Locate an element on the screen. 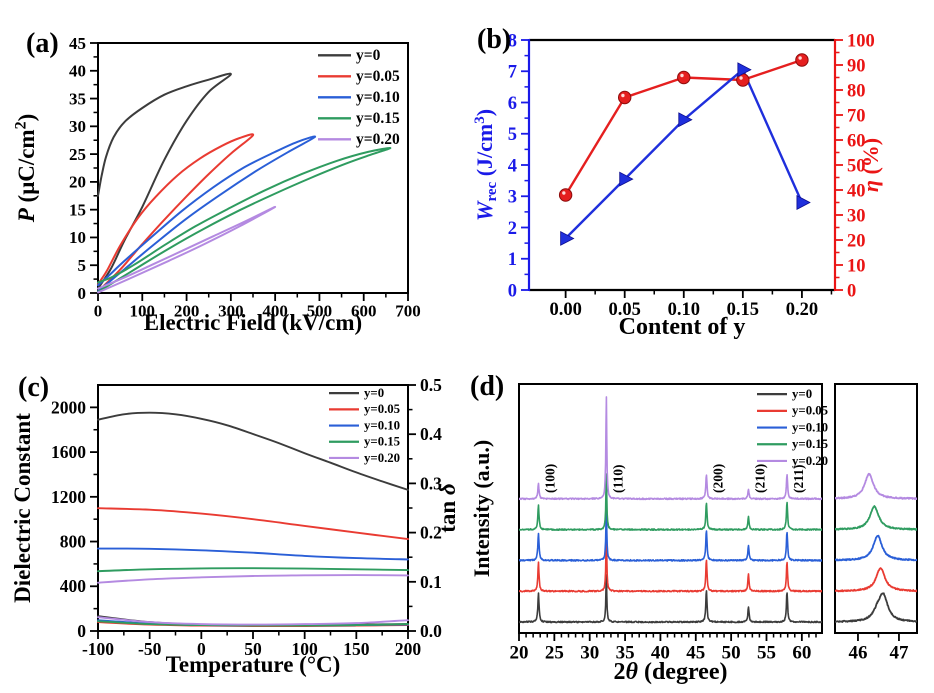 The image size is (934, 693). panel-a-tag: (a) is located at coordinates (42, 43).